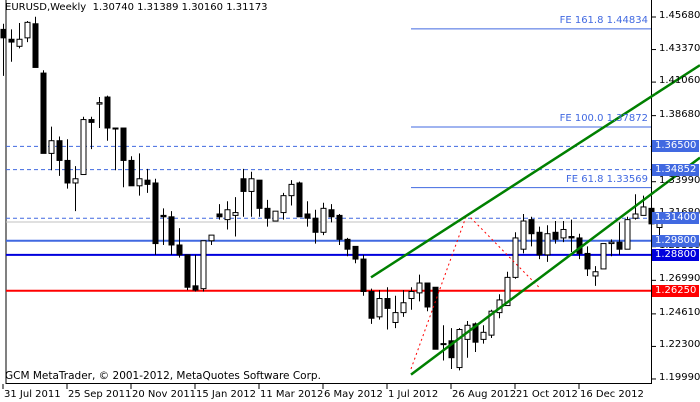 This screenshot has height=402, width=700. Describe the element at coordinates (675, 146) in the screenshot. I see `price-level-tag: 1.36500` at that location.